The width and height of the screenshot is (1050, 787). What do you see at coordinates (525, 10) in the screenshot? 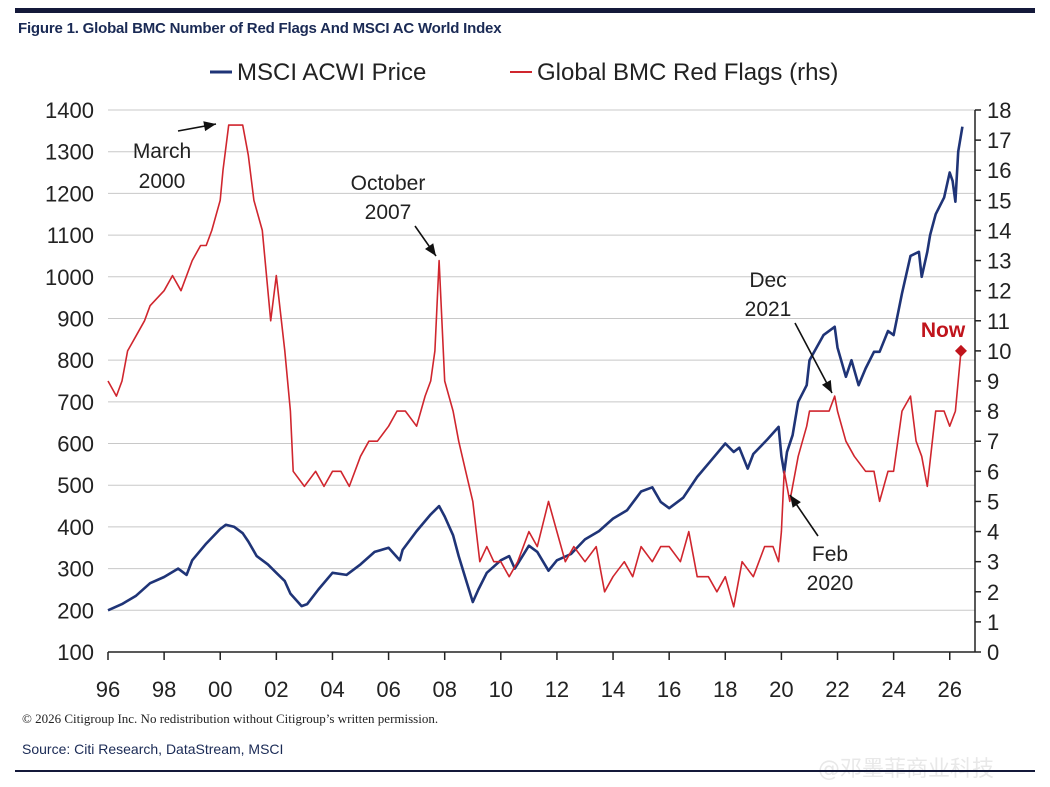
I see `top-rule` at bounding box center [525, 10].